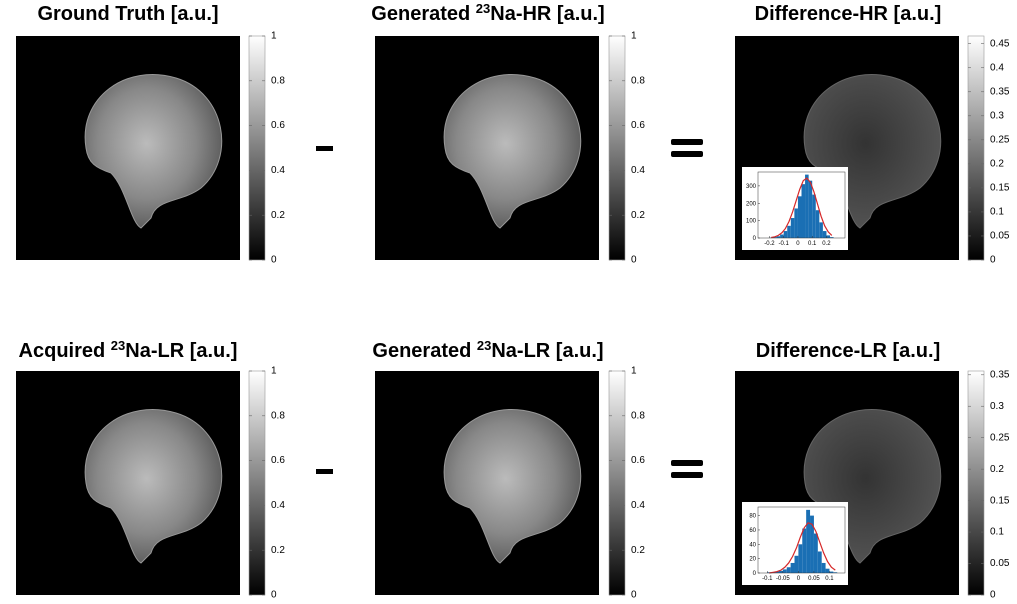  I want to click on inset-x-tick-label: 0.1, so click(812, 244).